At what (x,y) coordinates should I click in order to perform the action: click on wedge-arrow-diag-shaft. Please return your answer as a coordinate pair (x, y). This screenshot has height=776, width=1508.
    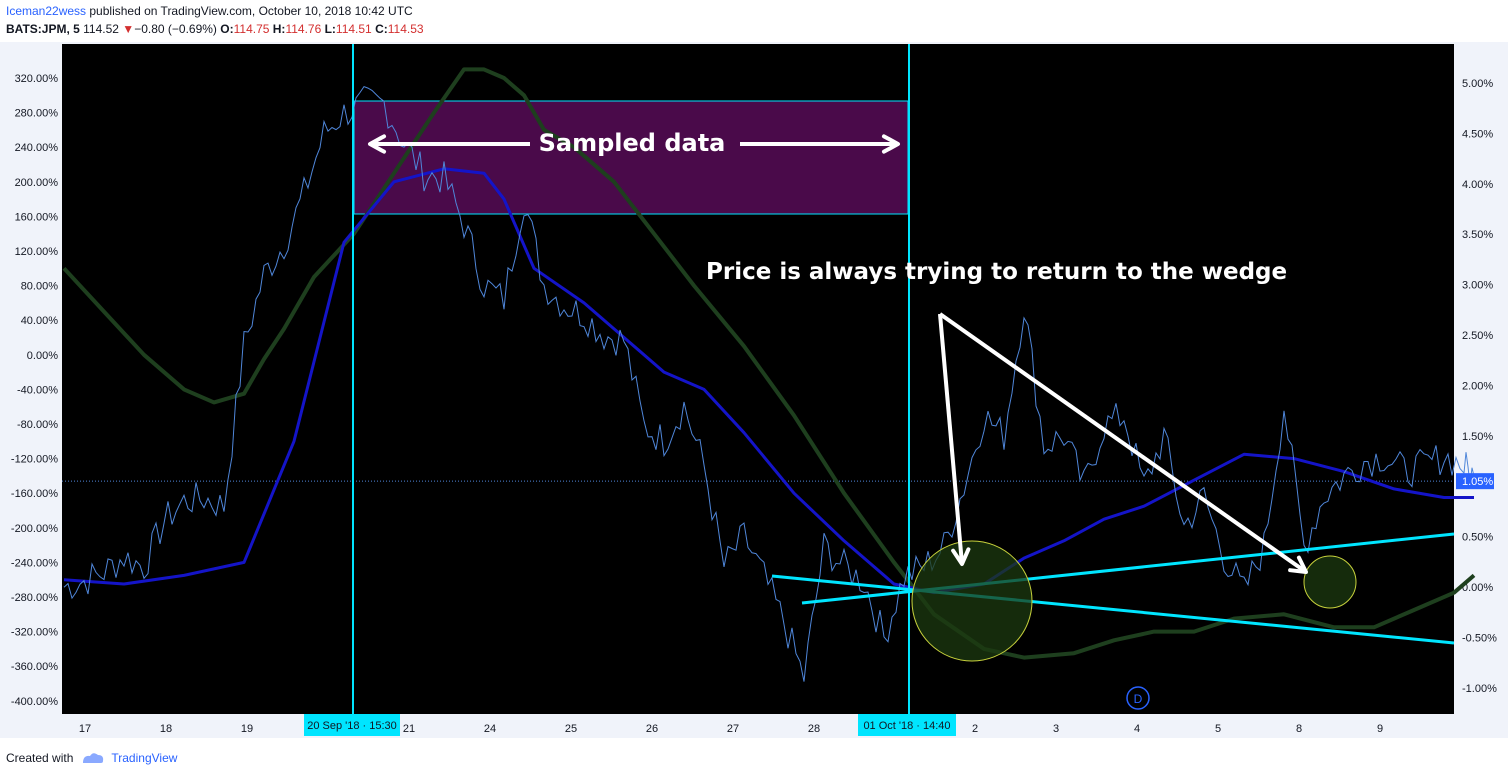
    Looking at the image, I should click on (1123, 443).